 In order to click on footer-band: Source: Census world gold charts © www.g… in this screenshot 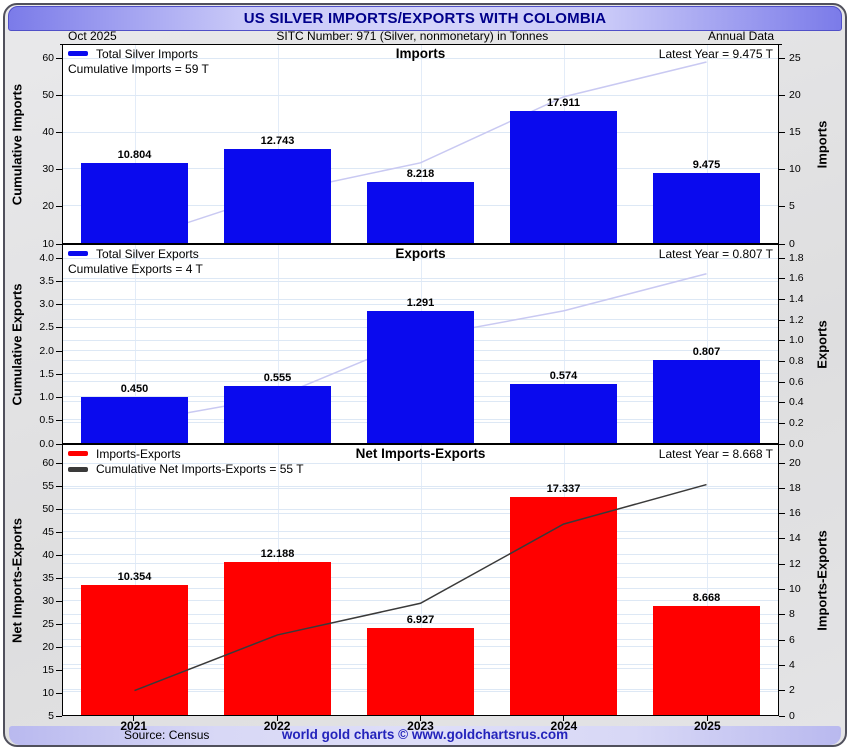, I will do `click(425, 735)`.